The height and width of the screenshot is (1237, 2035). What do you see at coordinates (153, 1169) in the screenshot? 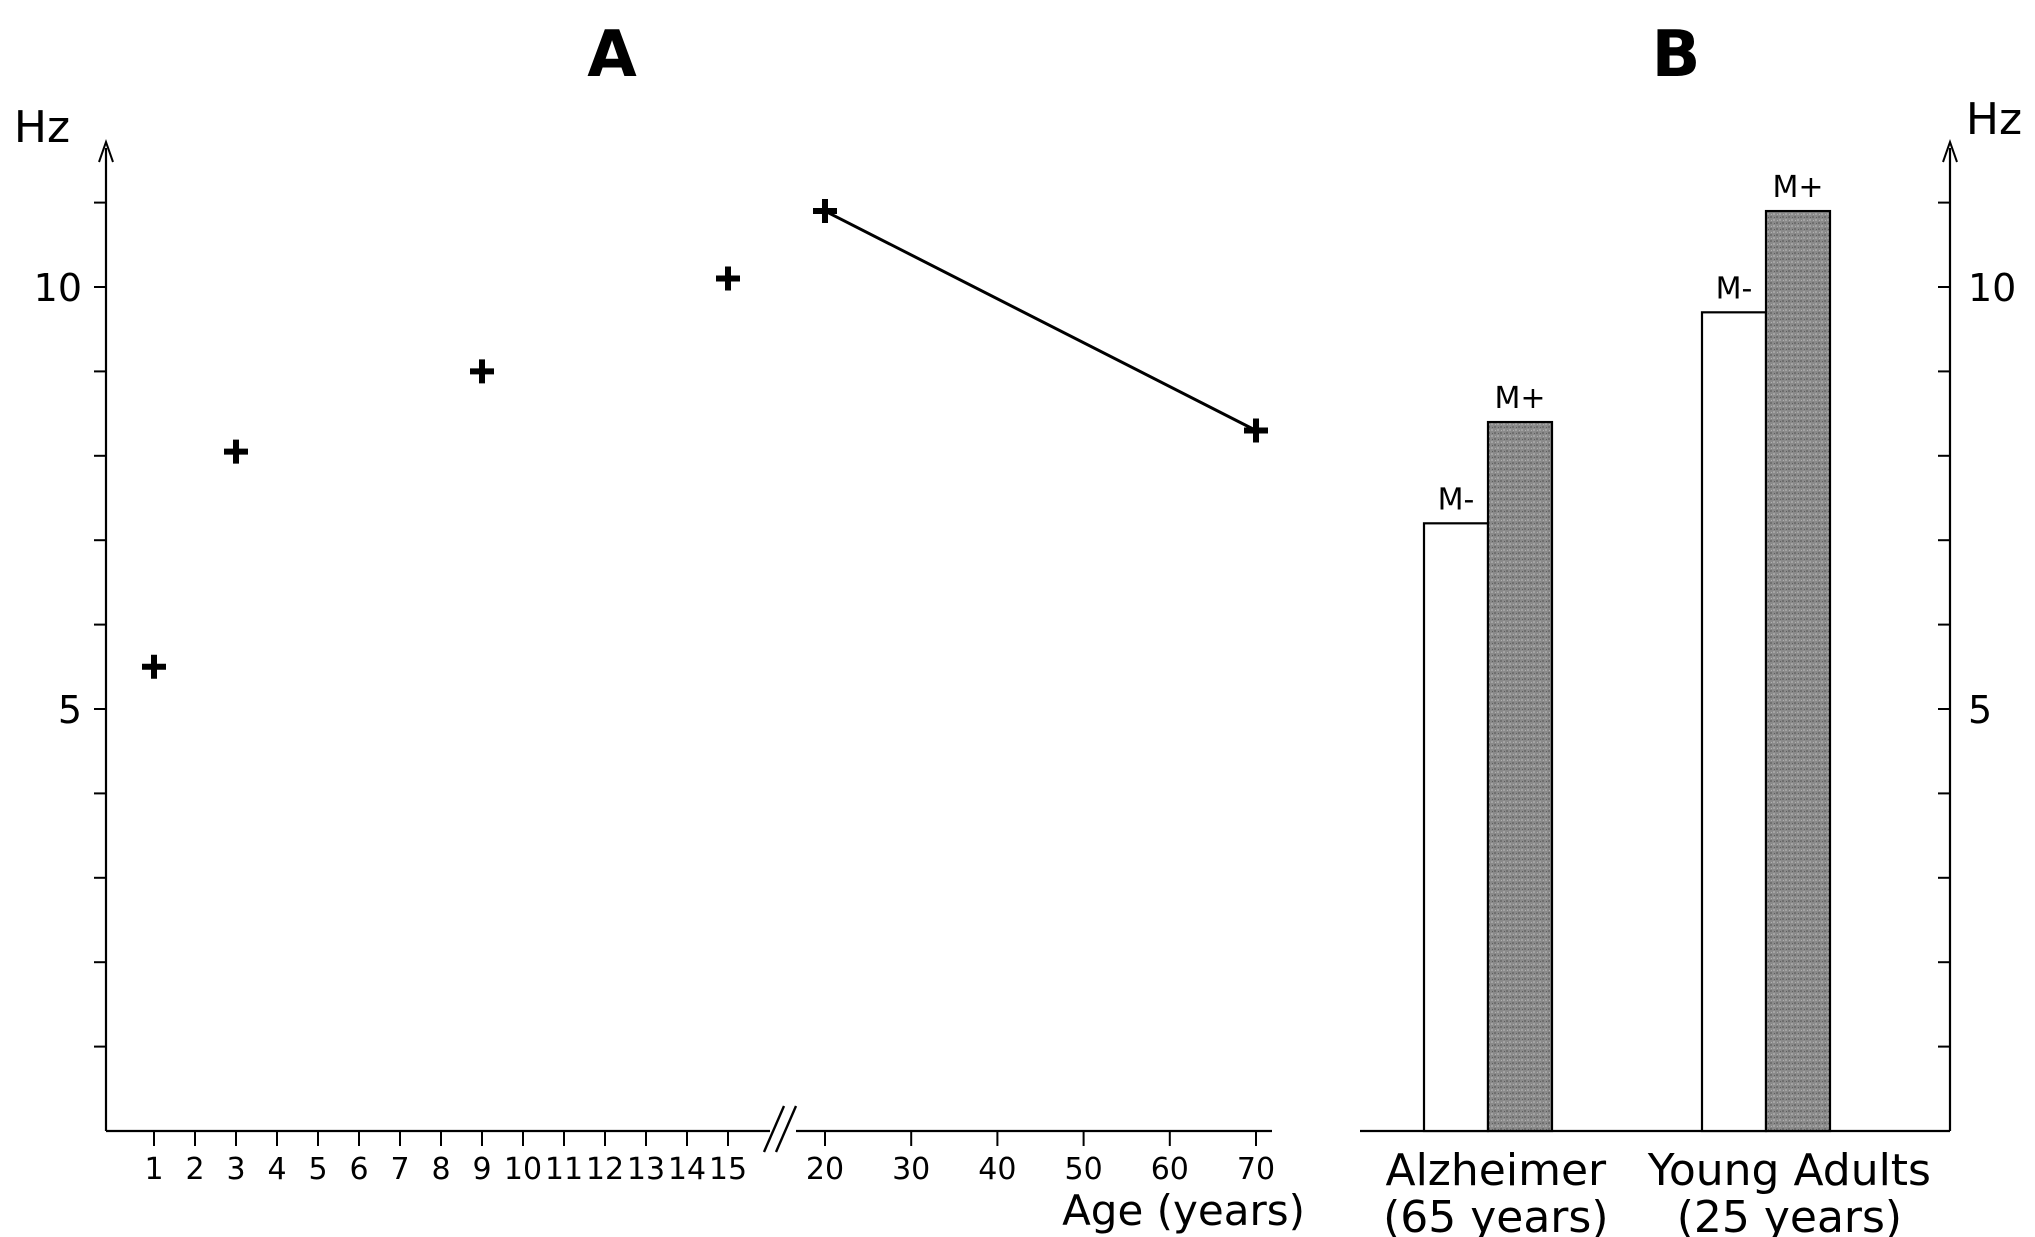
I see `panel-a-x-tick-label: 1` at bounding box center [153, 1169].